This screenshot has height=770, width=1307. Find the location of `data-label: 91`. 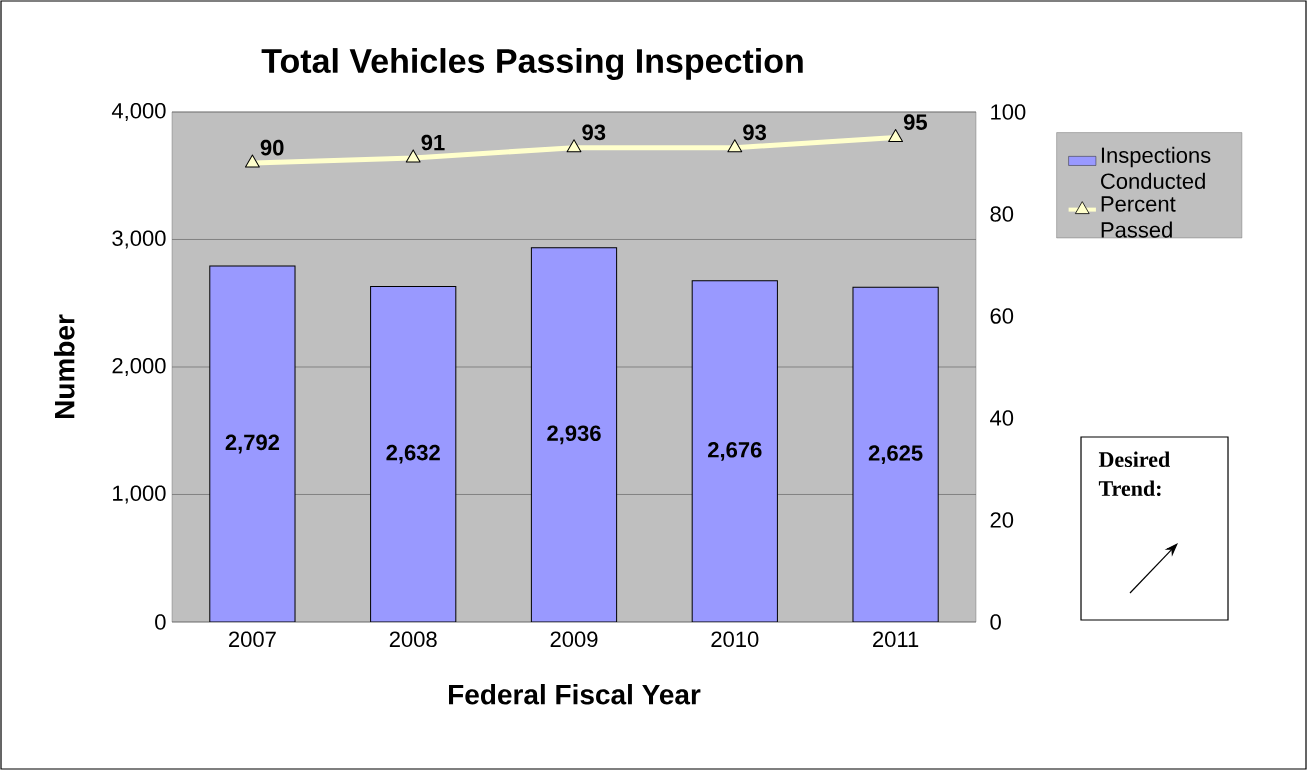

data-label: 91 is located at coordinates (433, 142).